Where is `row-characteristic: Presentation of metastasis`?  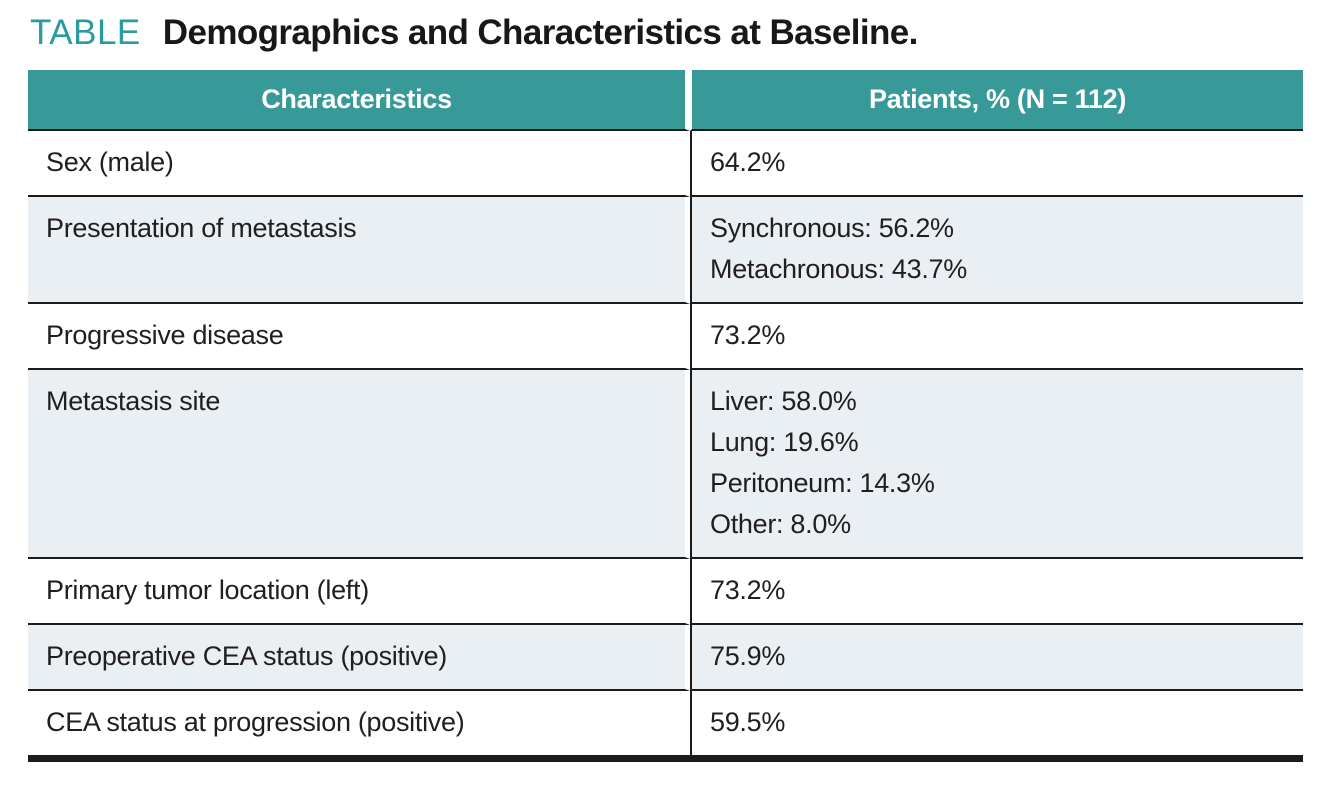
row-characteristic: Presentation of metastasis is located at coordinates (359, 250).